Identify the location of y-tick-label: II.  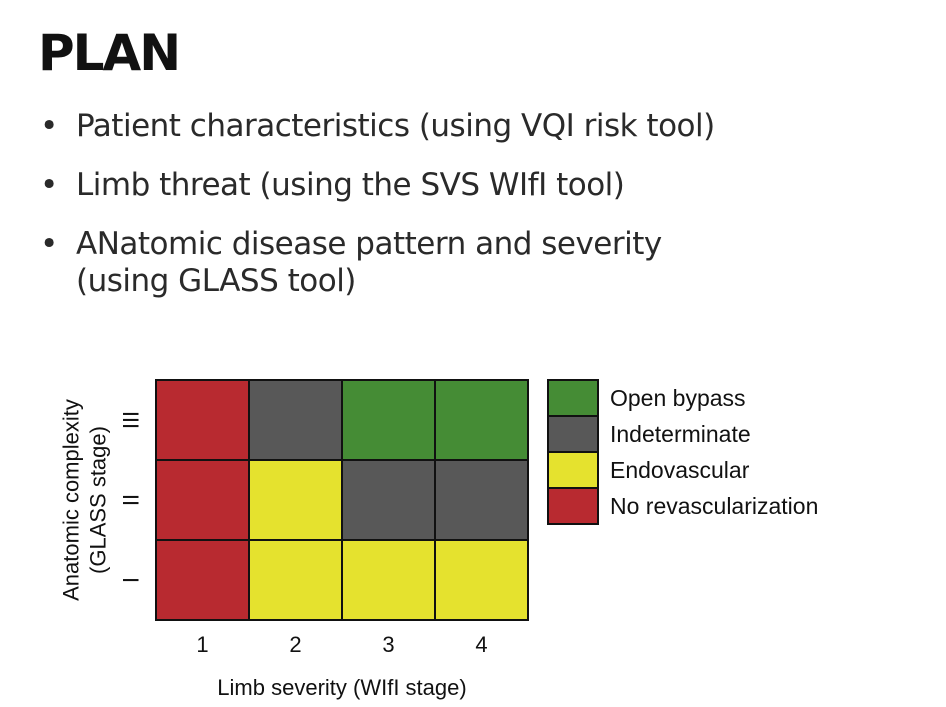
(131, 500).